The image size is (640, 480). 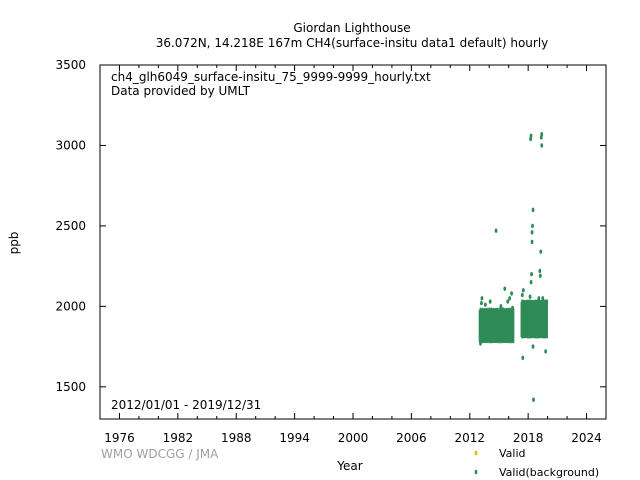 What do you see at coordinates (70, 306) in the screenshot?
I see `y-tick-label: 2000` at bounding box center [70, 306].